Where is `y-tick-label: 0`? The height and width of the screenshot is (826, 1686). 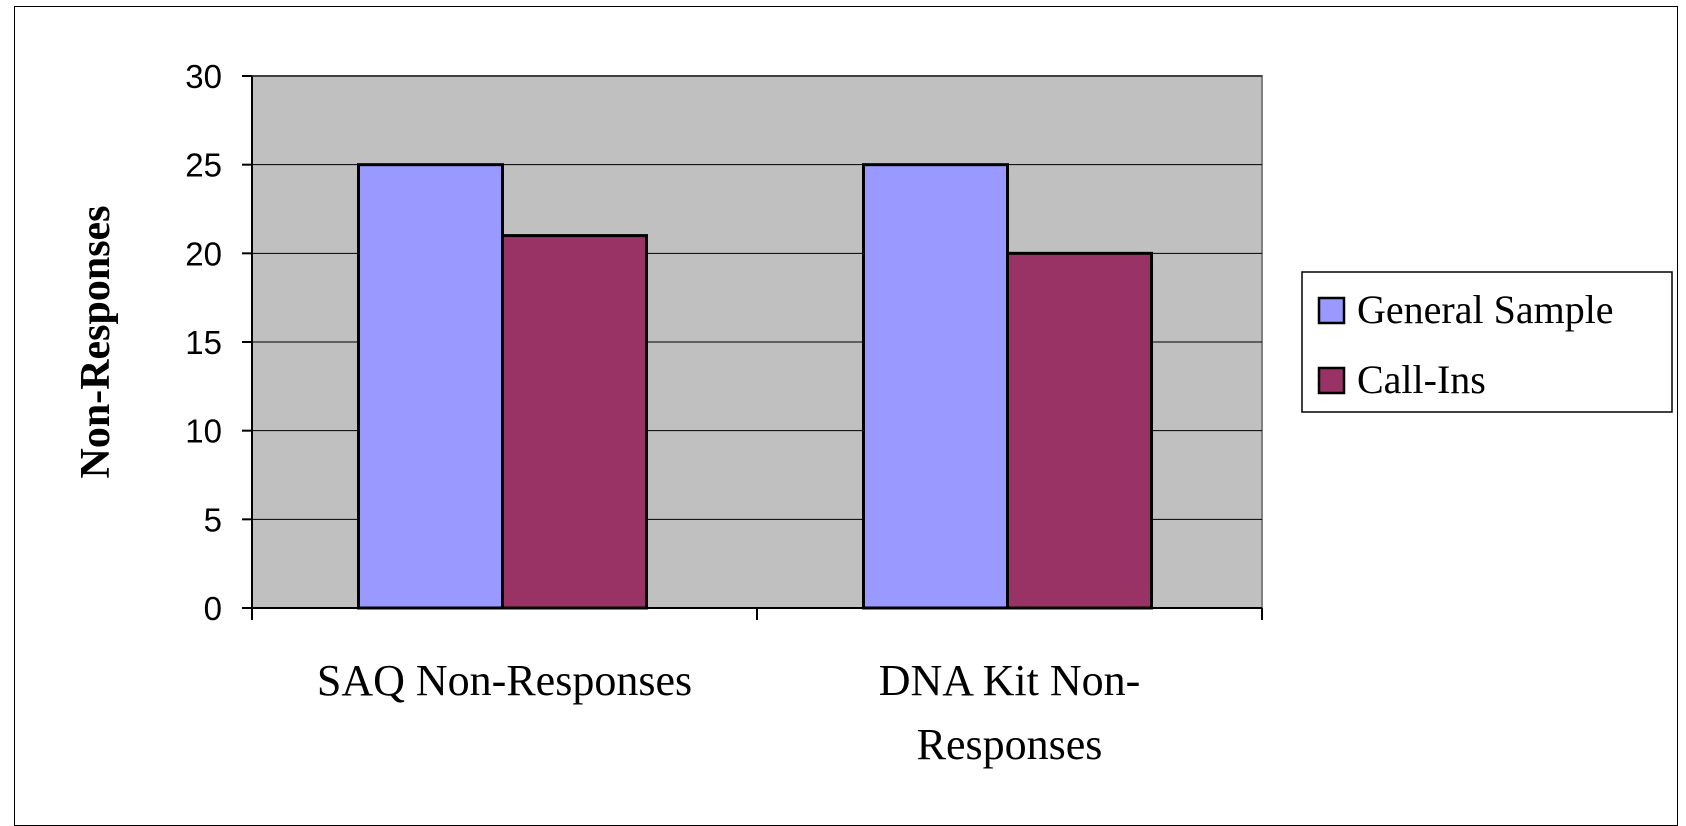
y-tick-label: 0 is located at coordinates (213, 608).